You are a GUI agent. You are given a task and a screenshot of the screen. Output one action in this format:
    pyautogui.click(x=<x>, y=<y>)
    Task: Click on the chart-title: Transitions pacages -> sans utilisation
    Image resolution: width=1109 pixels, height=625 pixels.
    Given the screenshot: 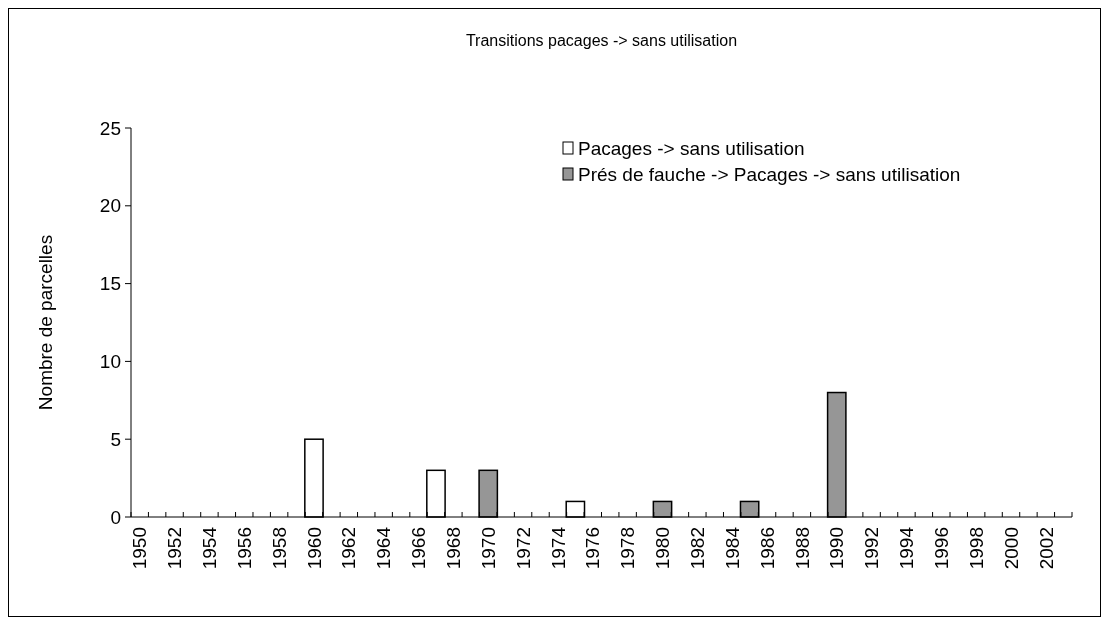 What is the action you would take?
    pyautogui.click(x=601, y=40)
    